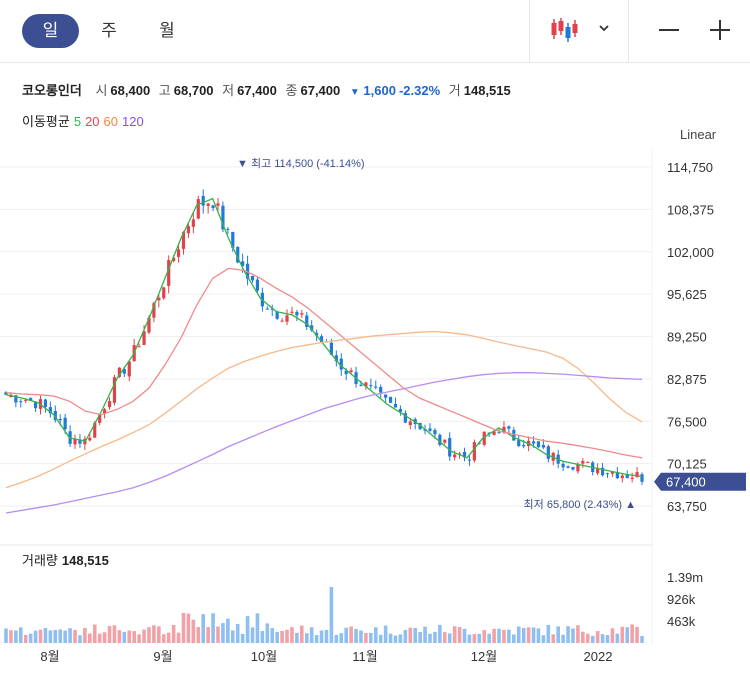  I want to click on tab-monthly: 월, so click(167, 30).